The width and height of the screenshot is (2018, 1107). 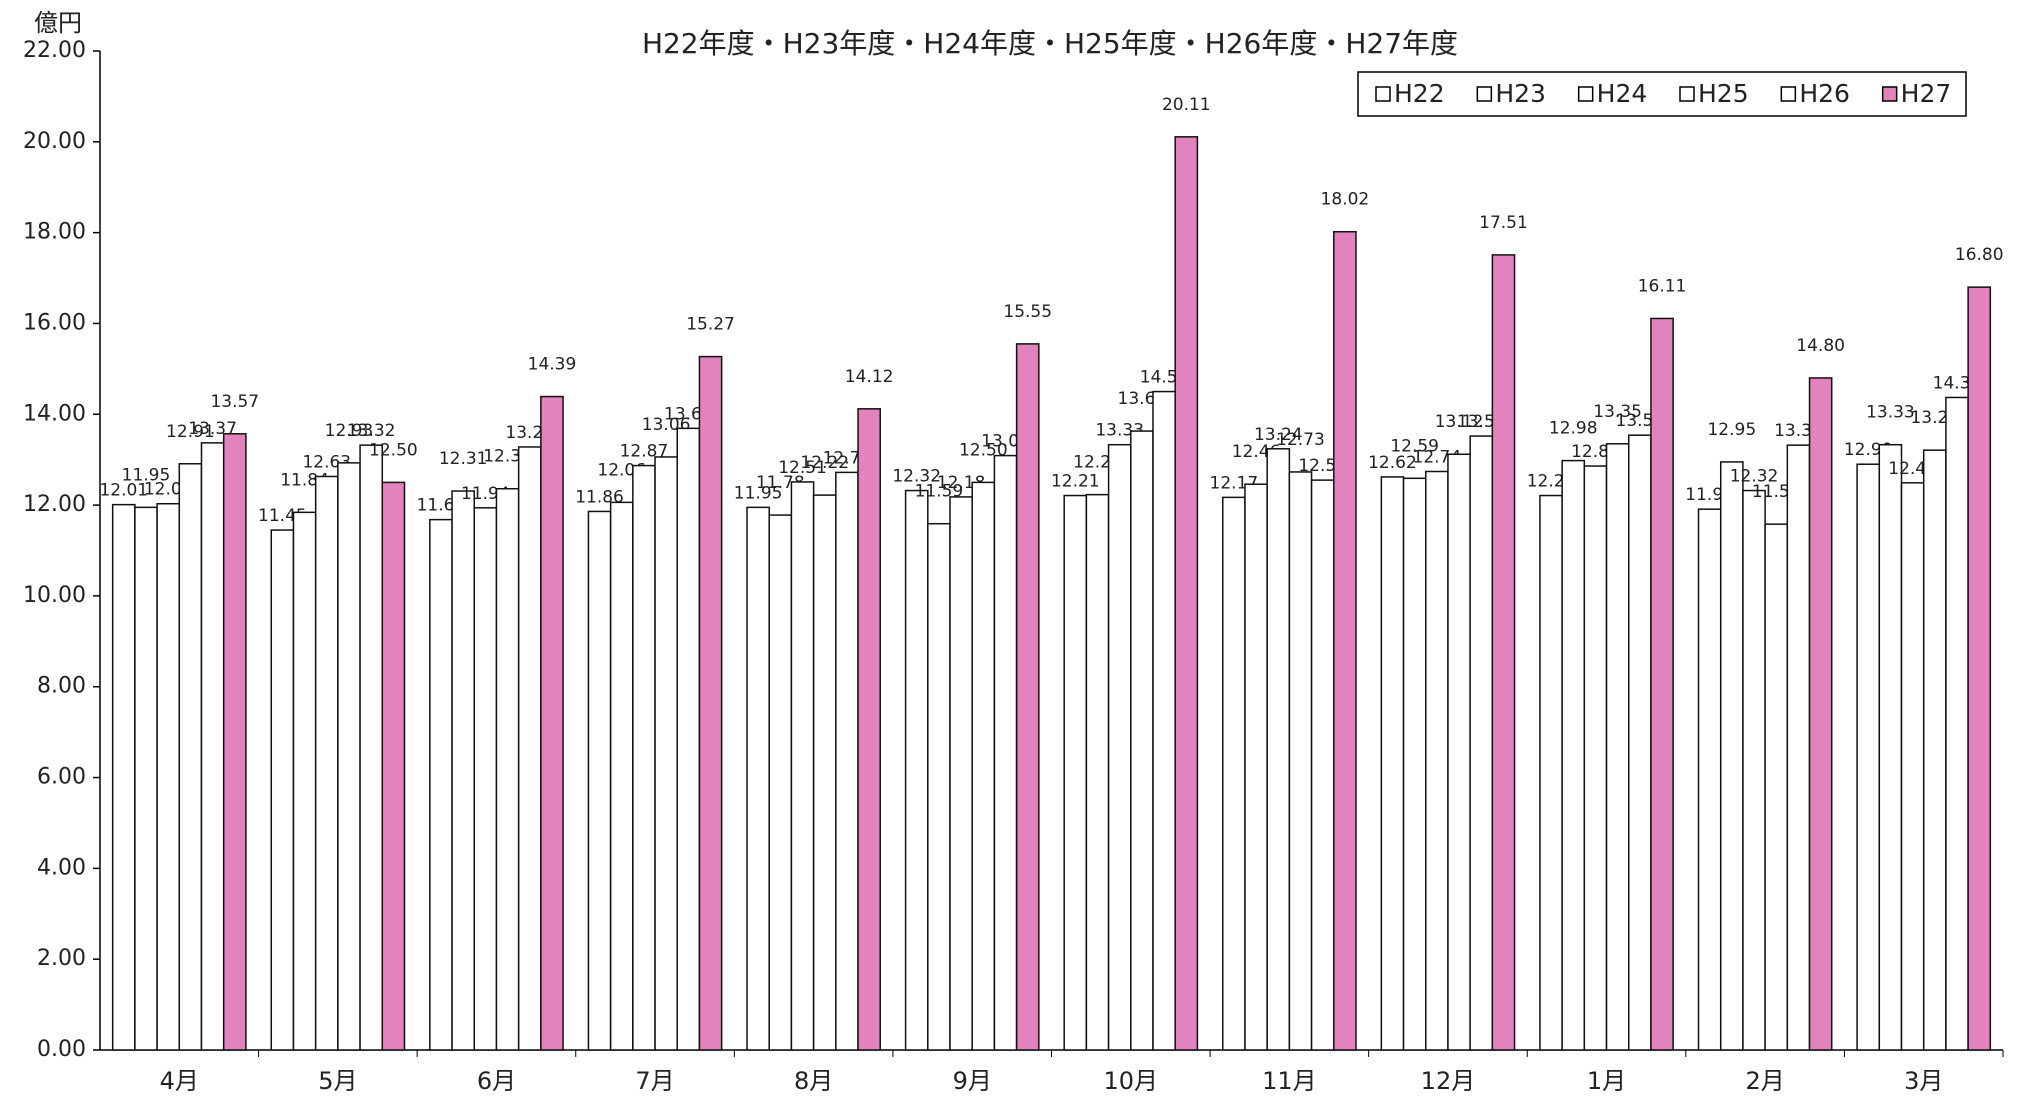 What do you see at coordinates (54, 322) in the screenshot?
I see `y-tick-label: 16.00` at bounding box center [54, 322].